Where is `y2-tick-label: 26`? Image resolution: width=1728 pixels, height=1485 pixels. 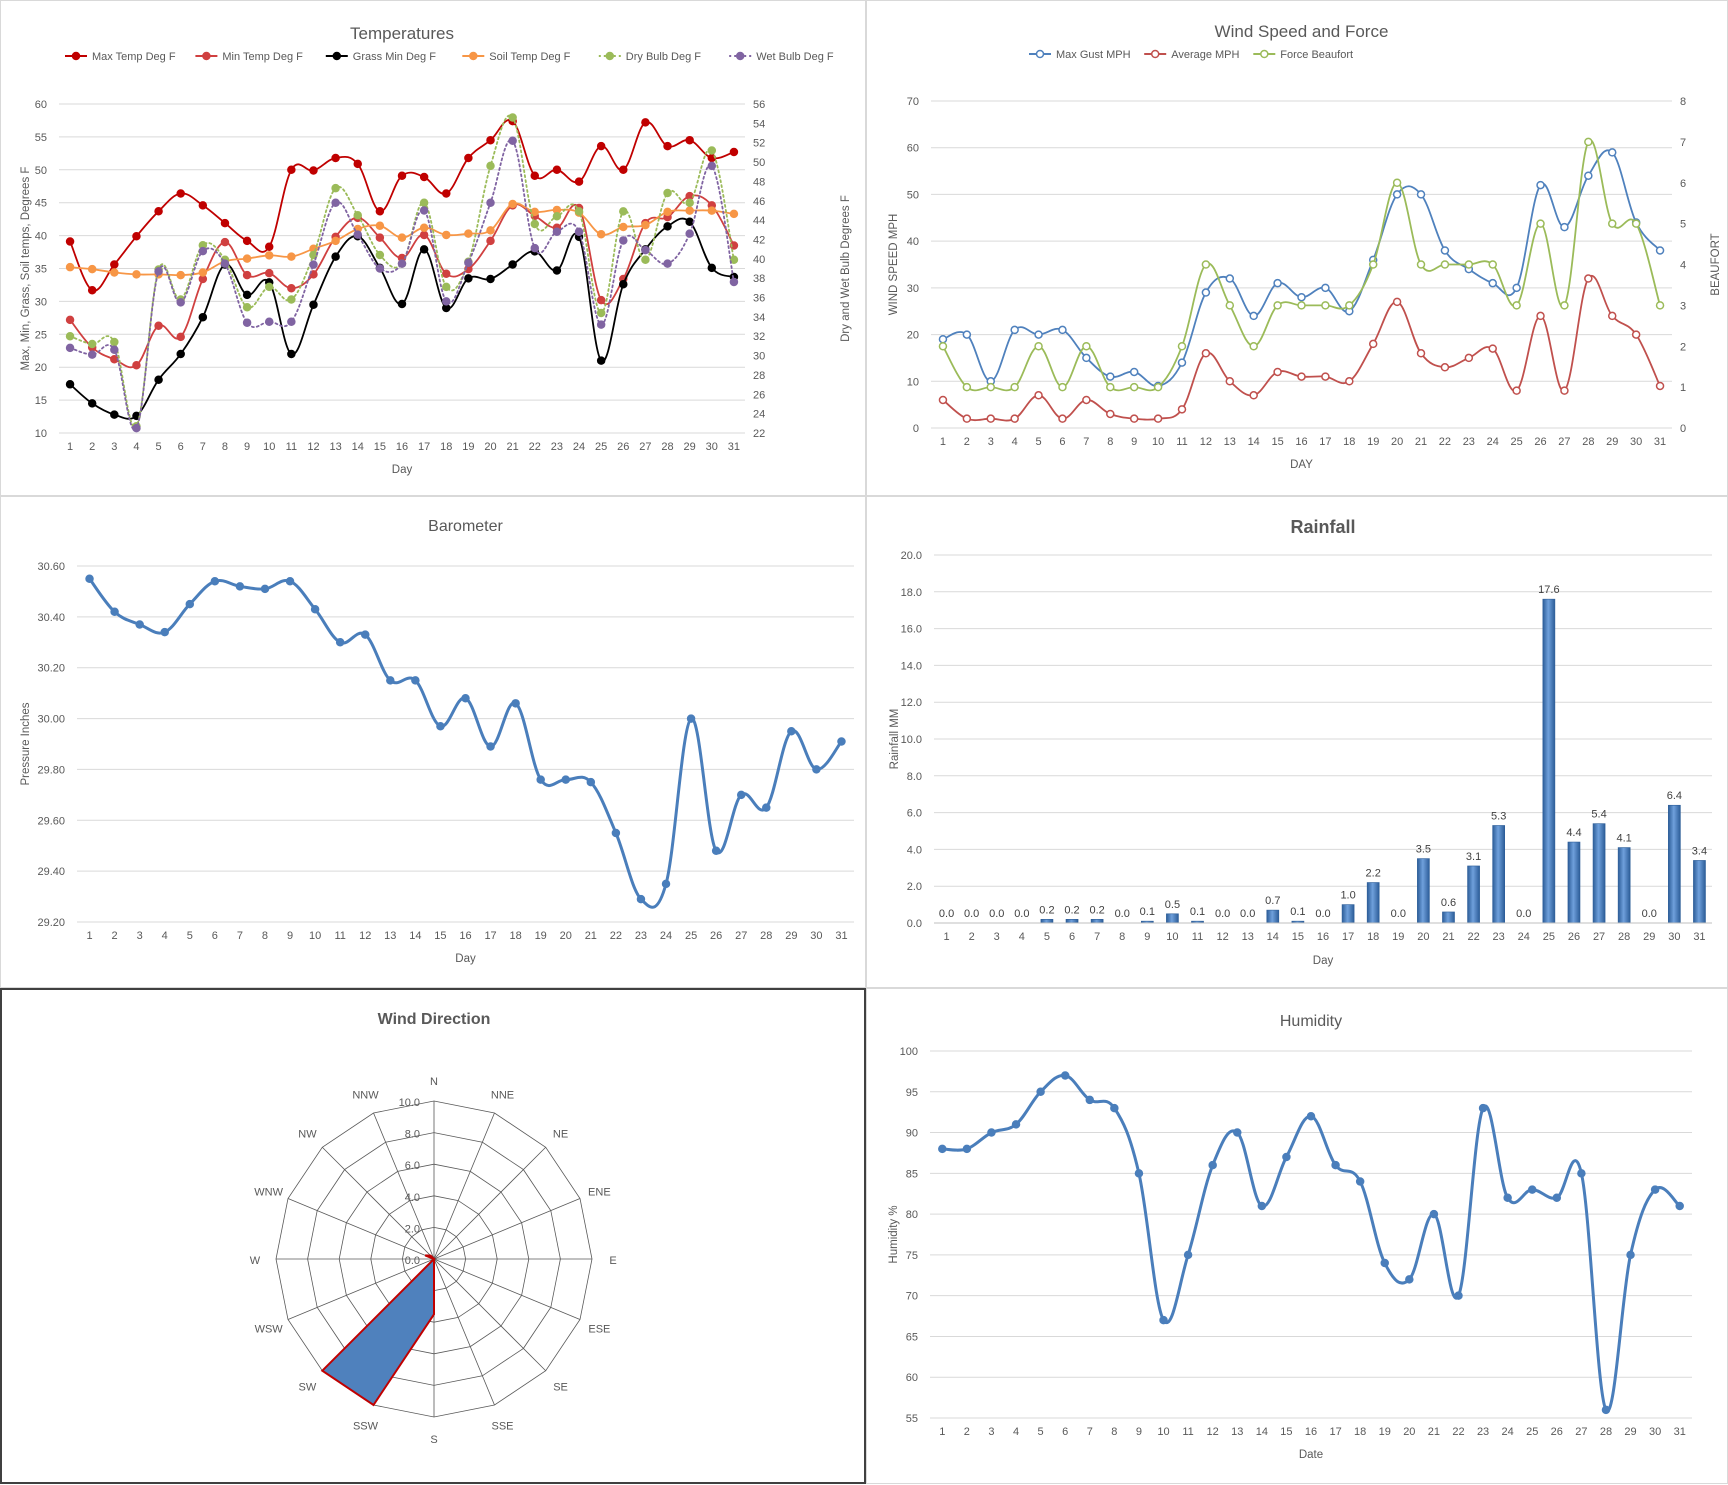 y2-tick-label: 26 is located at coordinates (759, 395).